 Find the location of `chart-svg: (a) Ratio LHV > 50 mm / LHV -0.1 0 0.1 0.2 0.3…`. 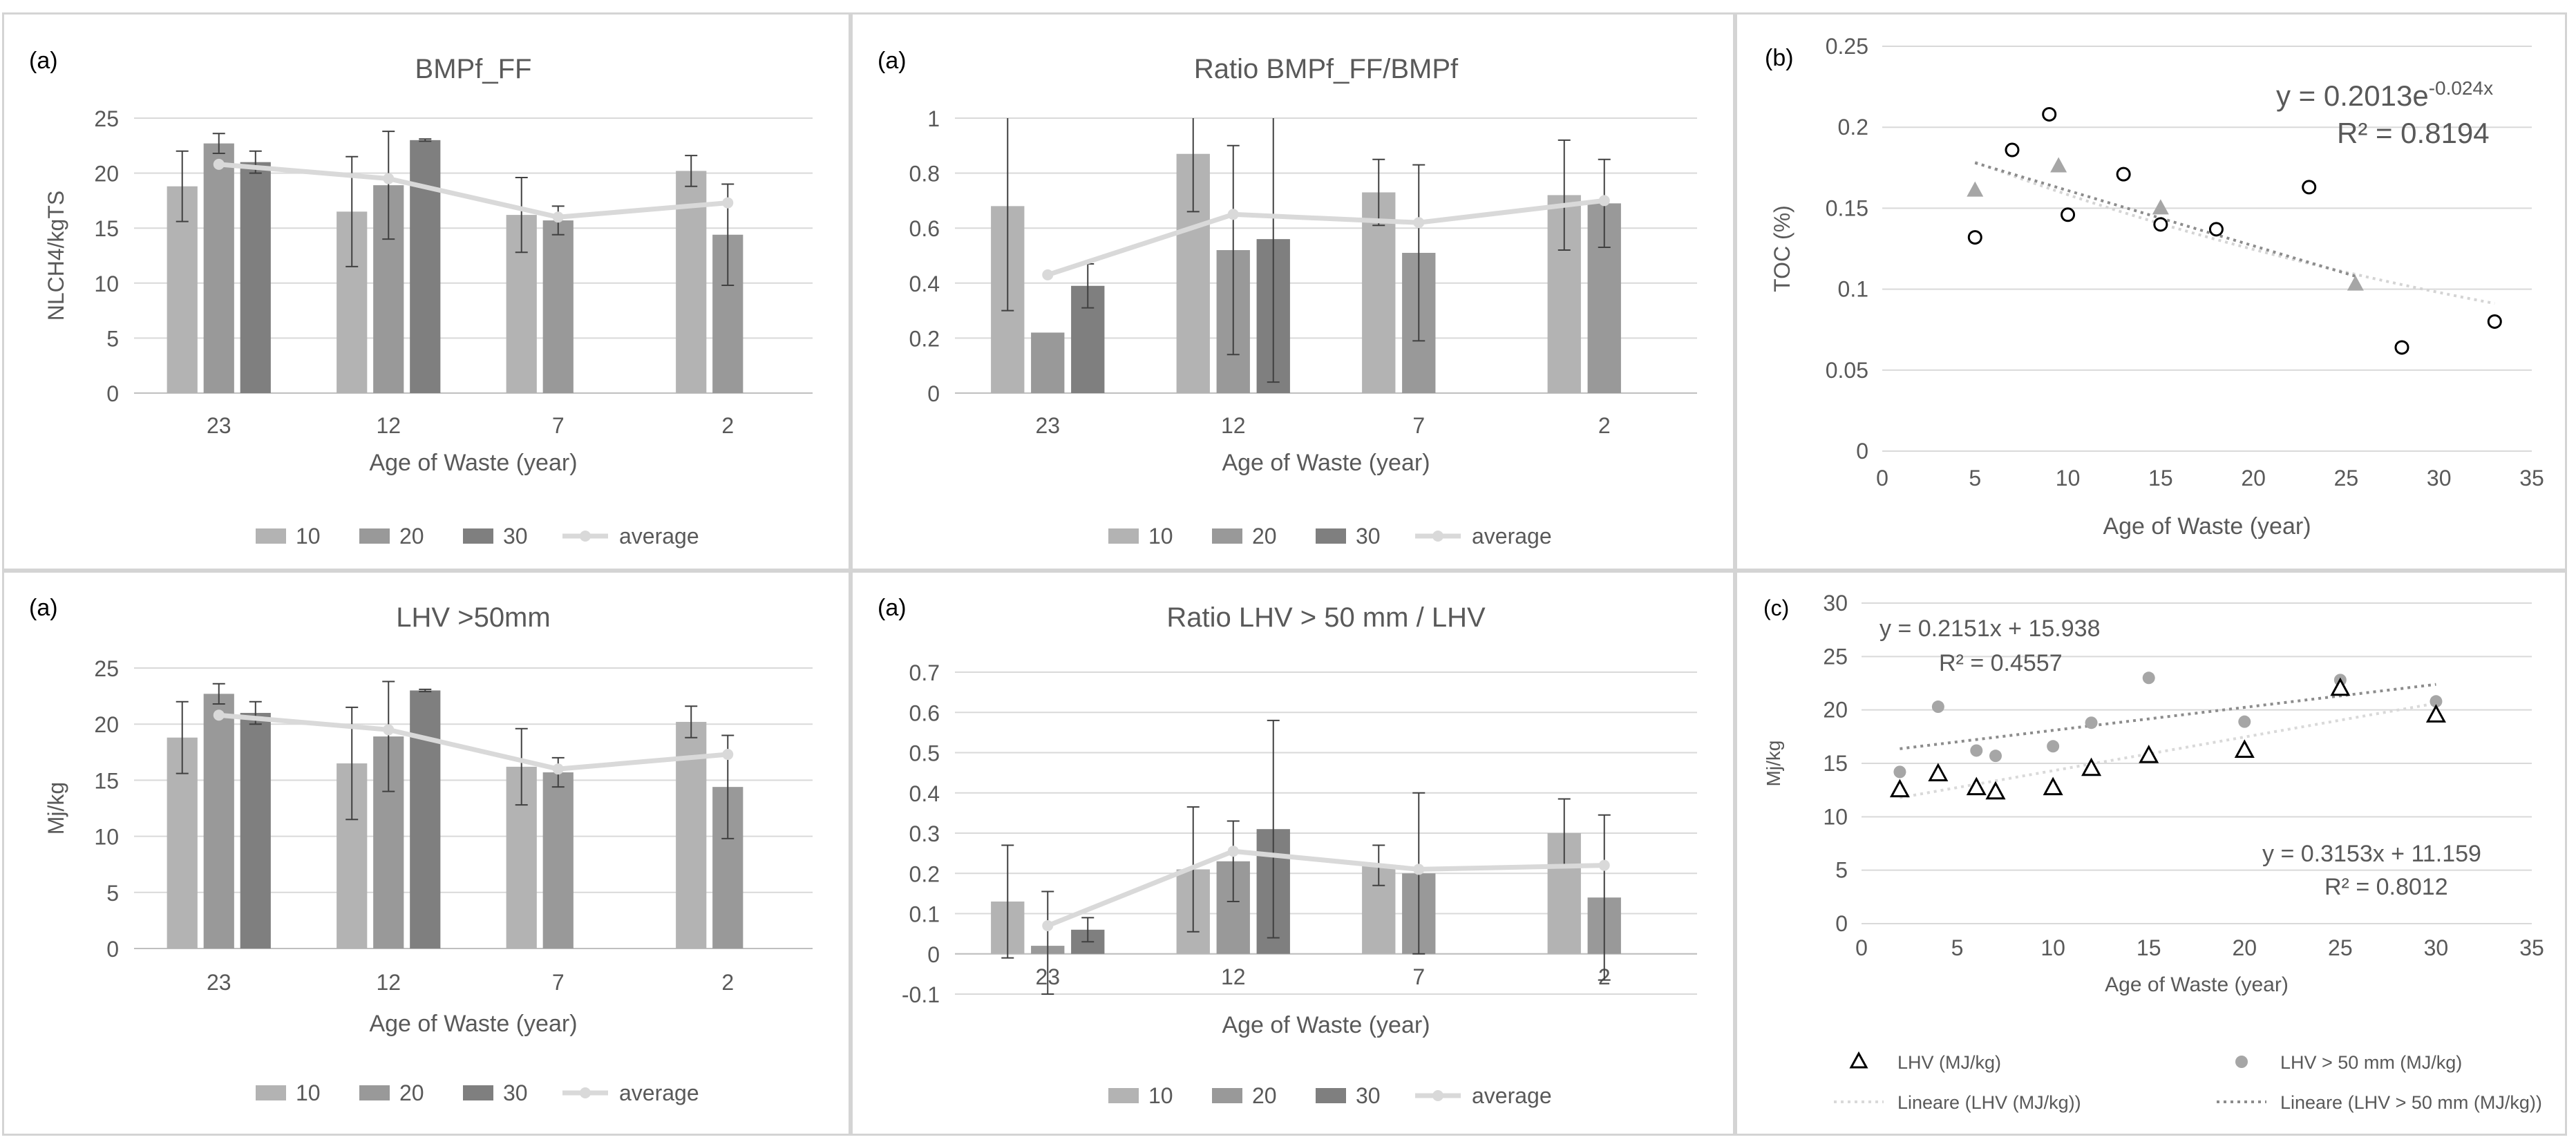

chart-svg: (a) Ratio LHV > 50 mm / LHV -0.1 0 0.1 0.2 0.3… is located at coordinates (1287, 851).